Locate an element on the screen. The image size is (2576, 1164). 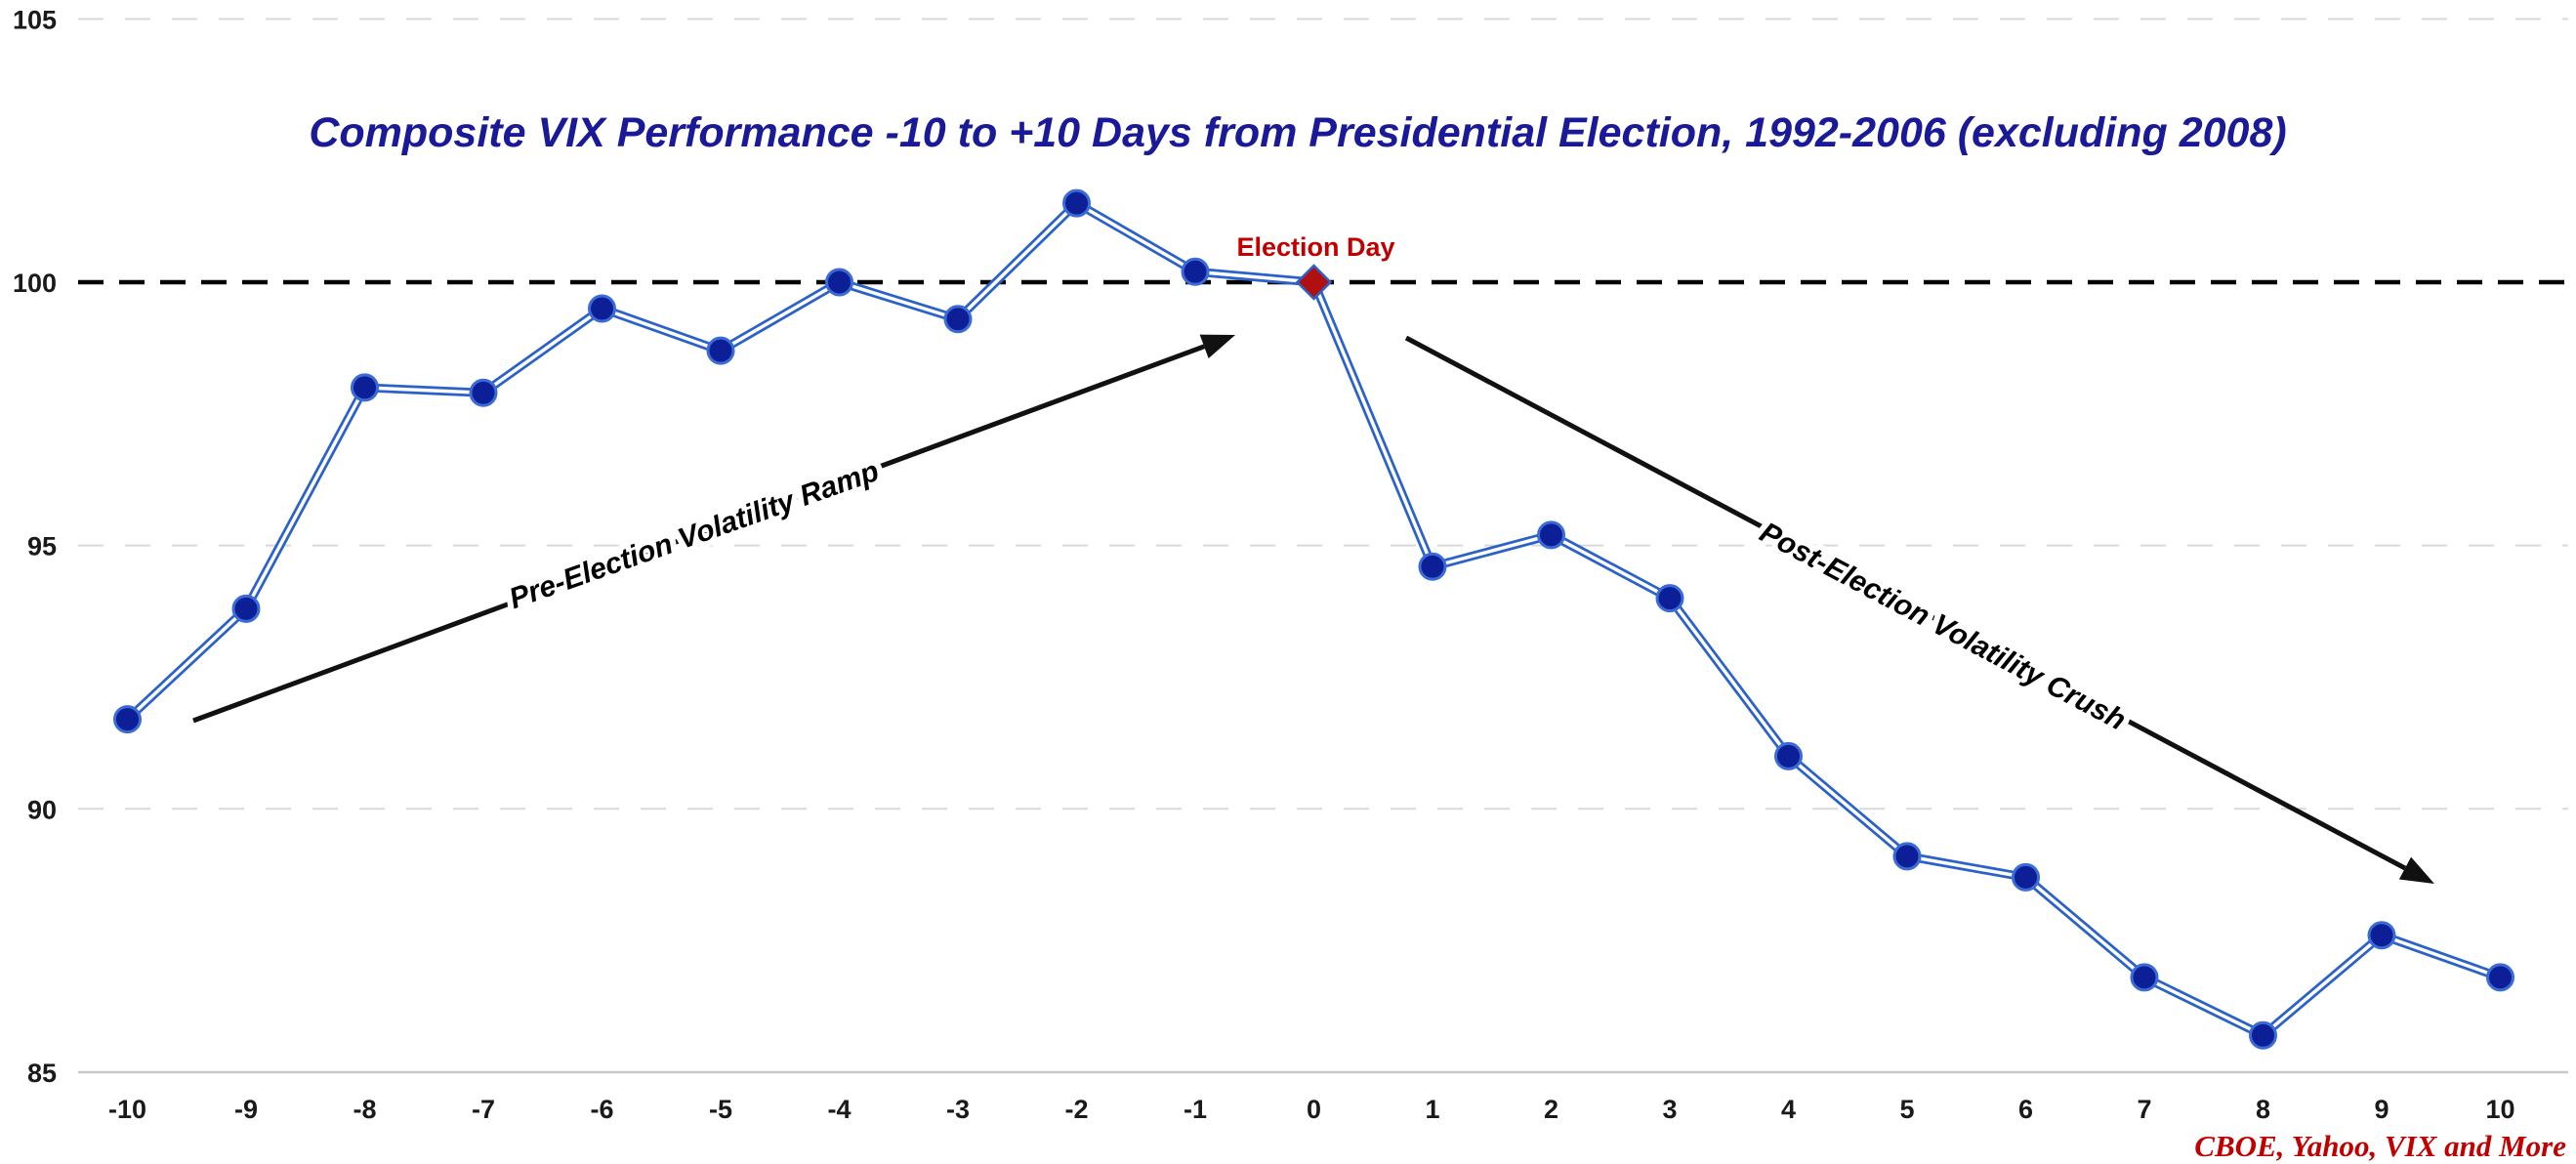
x-tick-label: -8 is located at coordinates (364, 1109).